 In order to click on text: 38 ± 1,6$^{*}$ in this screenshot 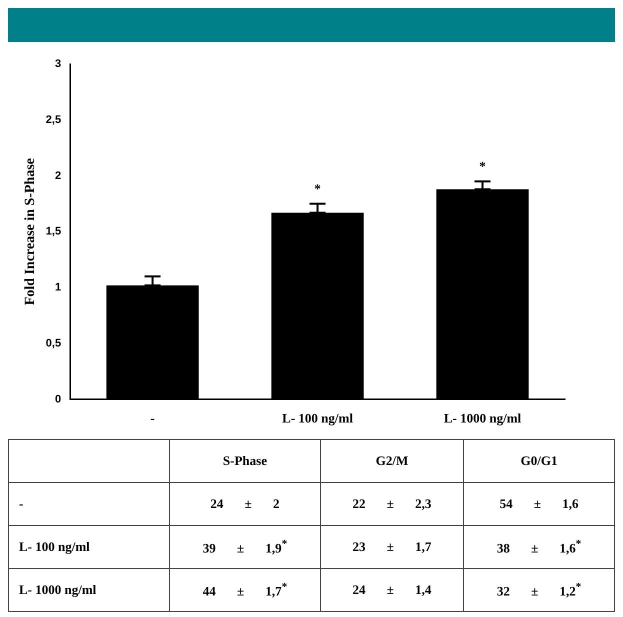, I will do `click(539, 547)`.